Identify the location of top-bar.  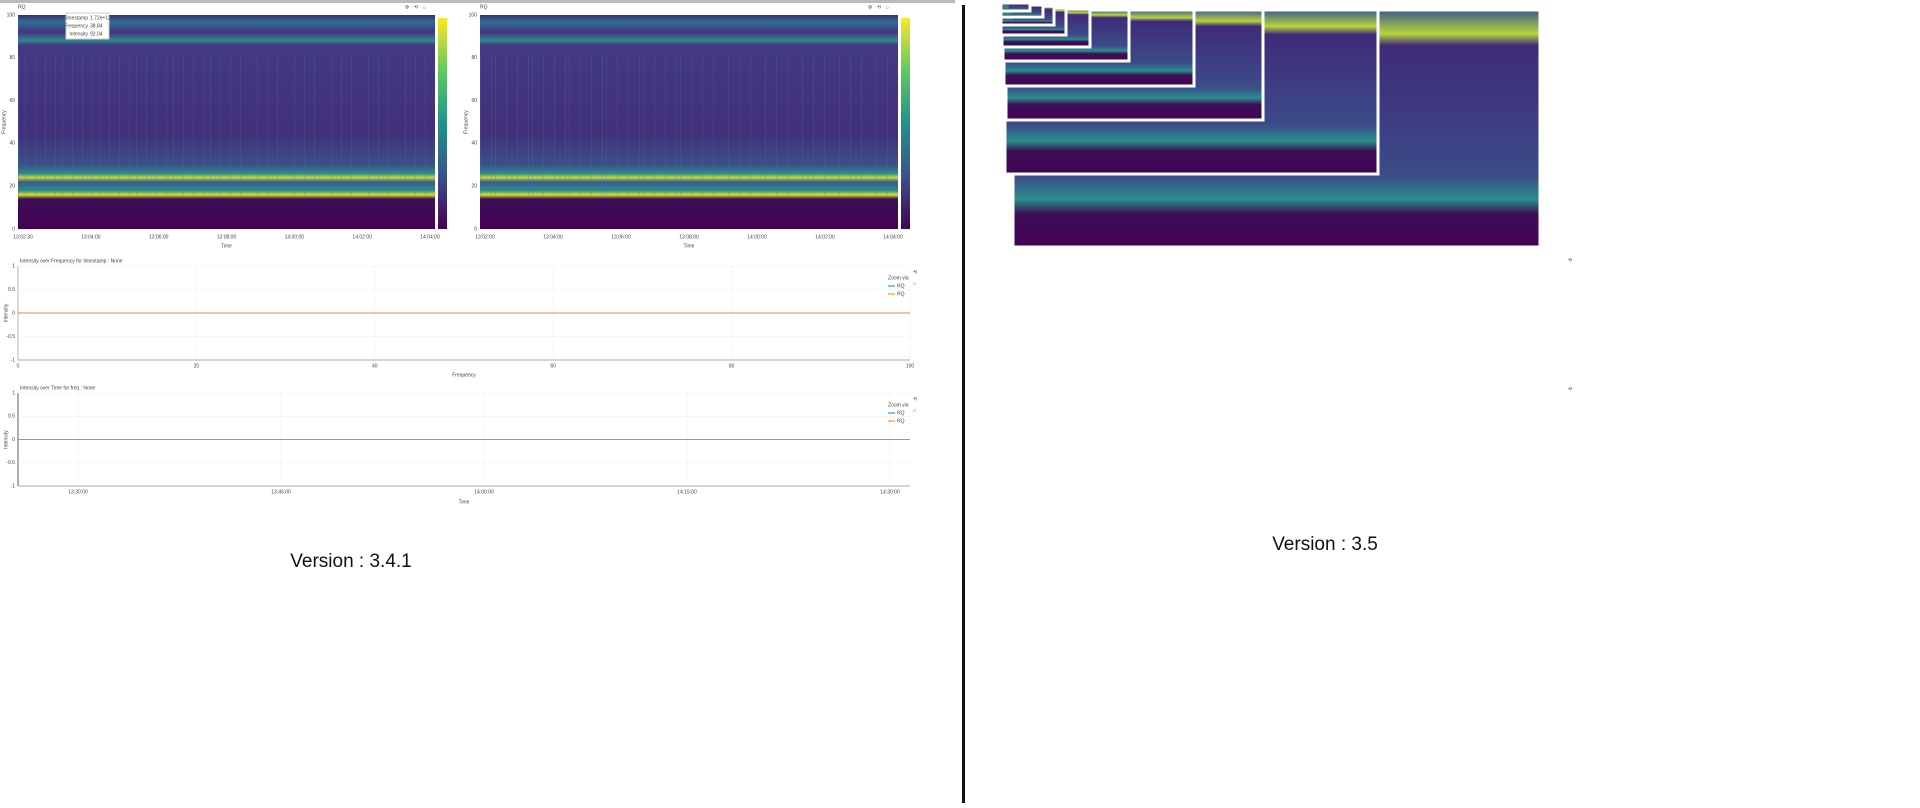
(477, 1).